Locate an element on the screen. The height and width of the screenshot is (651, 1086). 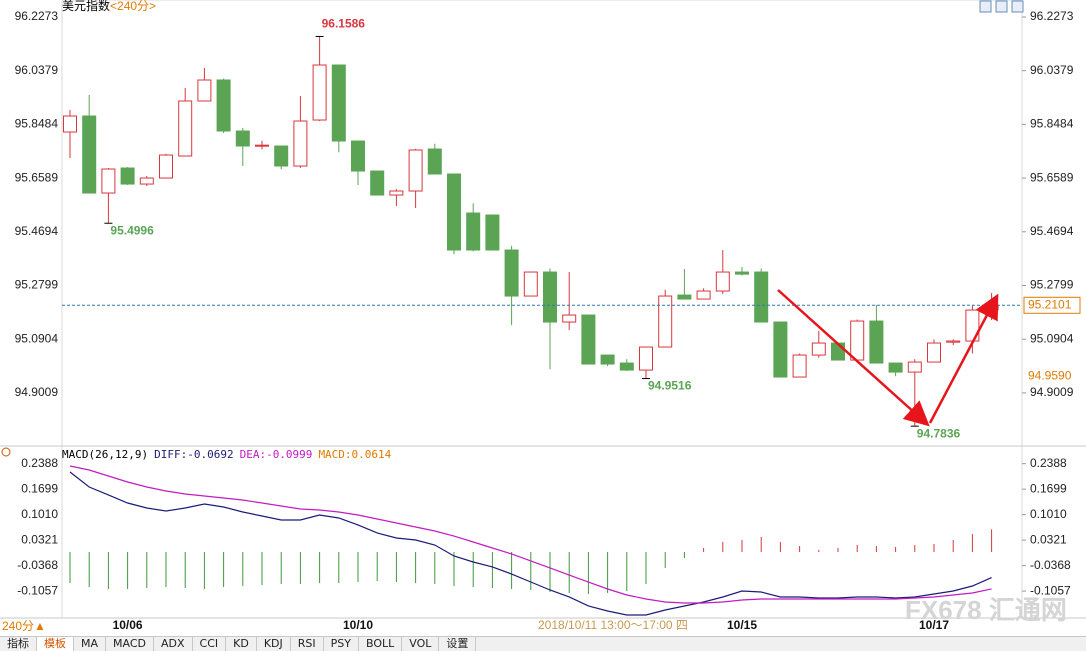
y-tick-label-right: 94.9009 is located at coordinates (1052, 392).